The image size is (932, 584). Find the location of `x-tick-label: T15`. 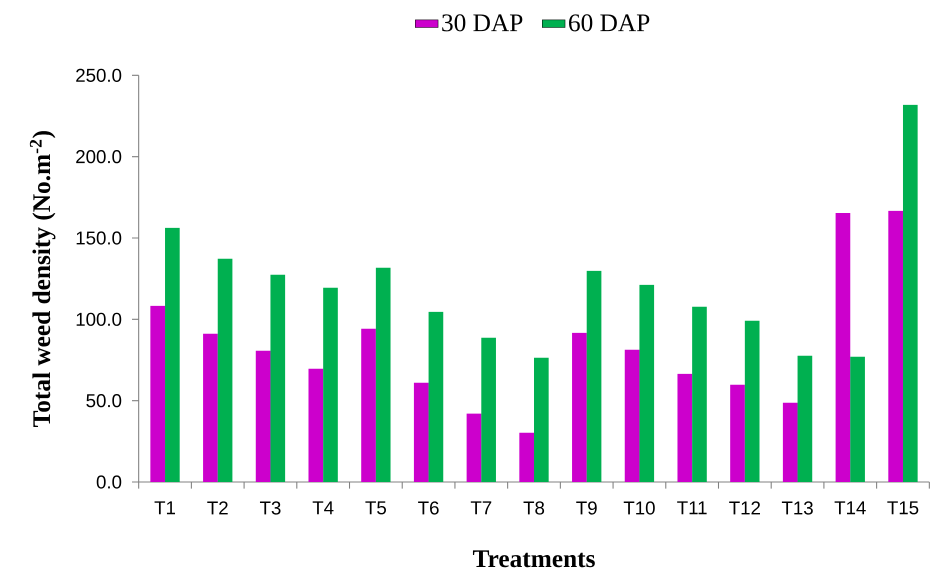

x-tick-label: T15 is located at coordinates (902, 507).